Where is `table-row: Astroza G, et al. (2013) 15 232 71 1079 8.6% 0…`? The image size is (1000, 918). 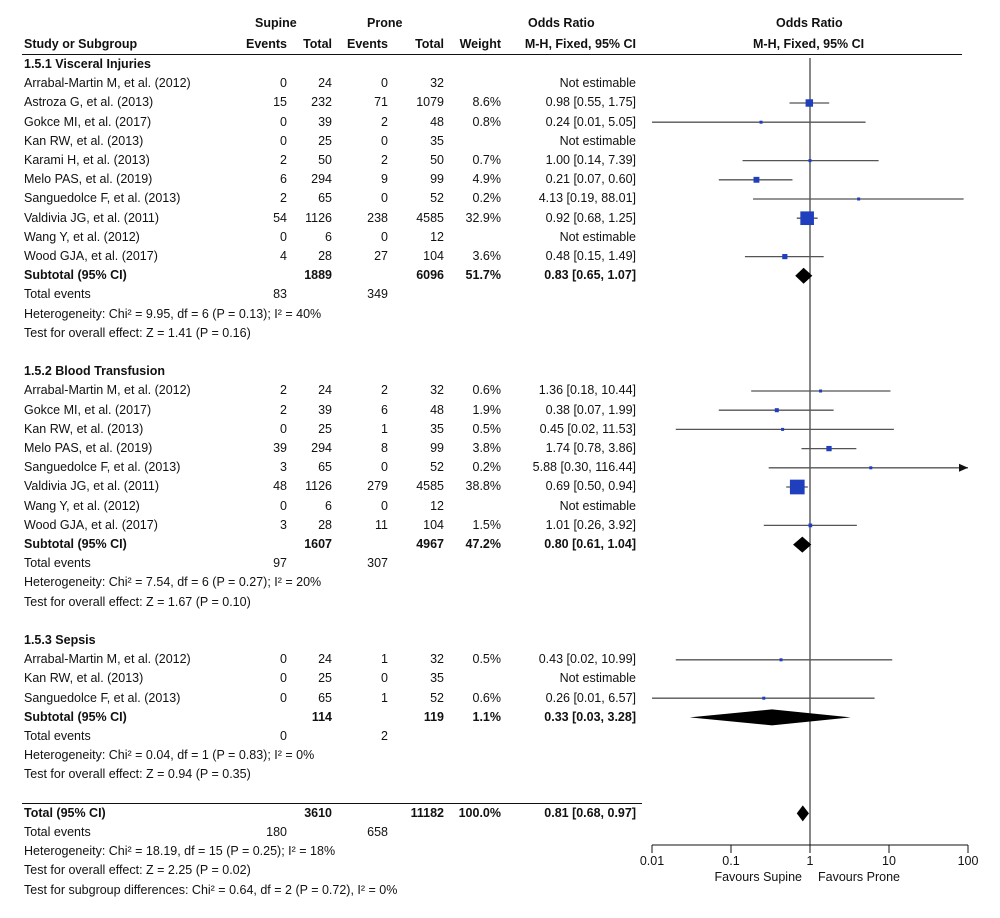 table-row: Astroza G, et al. (2013) 15 232 71 1079 8.6% 0… is located at coordinates (500, 102).